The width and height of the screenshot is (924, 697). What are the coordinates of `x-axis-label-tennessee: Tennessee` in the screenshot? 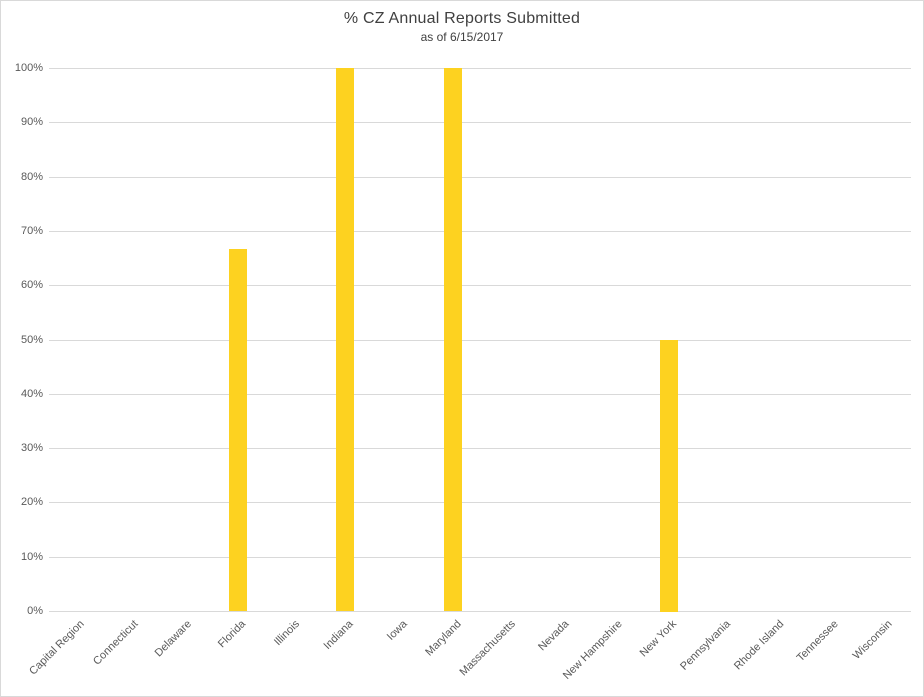 It's located at (817, 641).